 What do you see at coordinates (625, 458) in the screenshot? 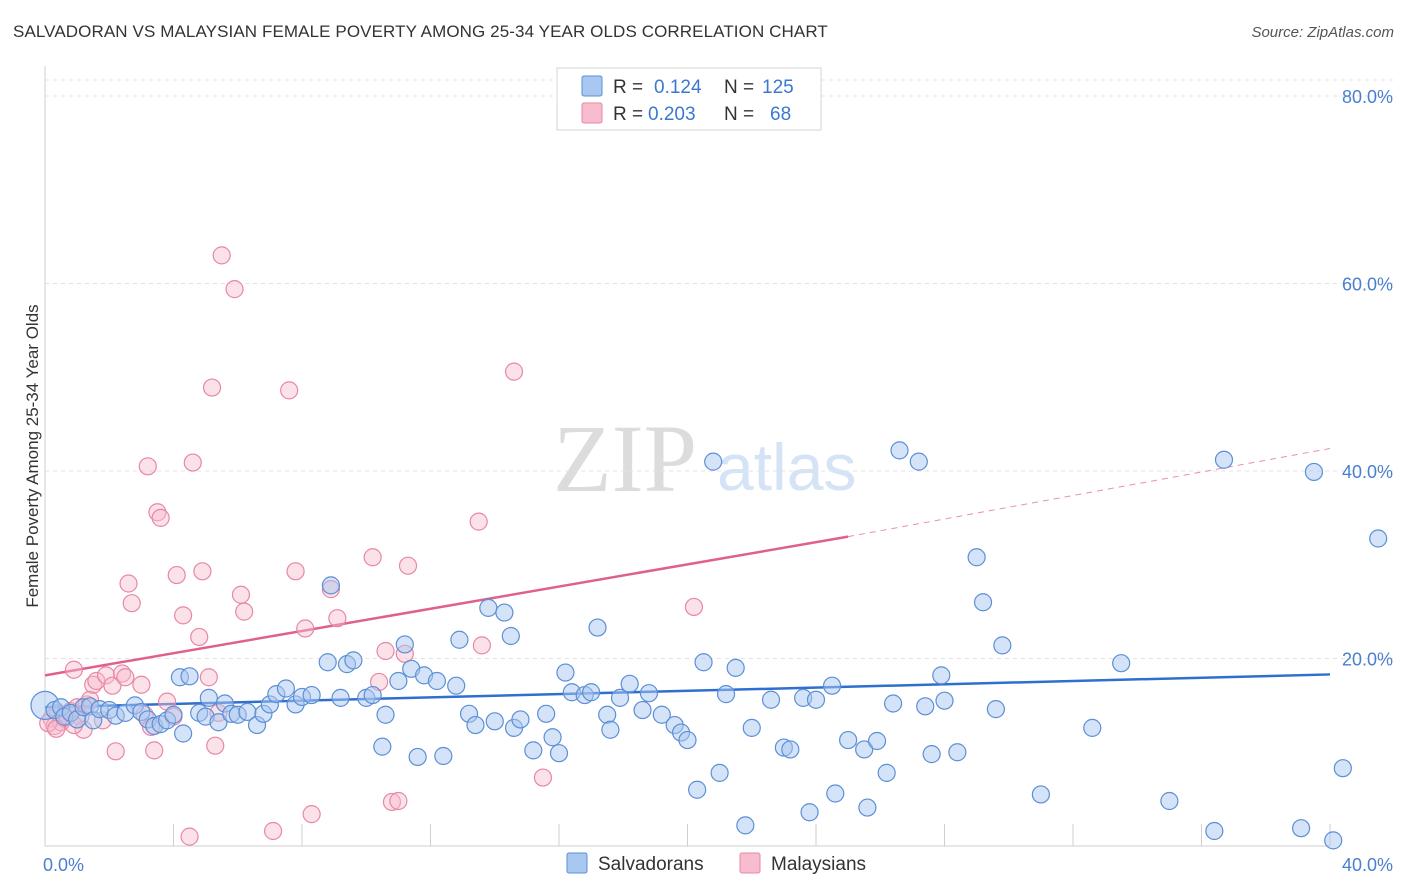
I see `watermark-zip: ZIP` at bounding box center [625, 458].